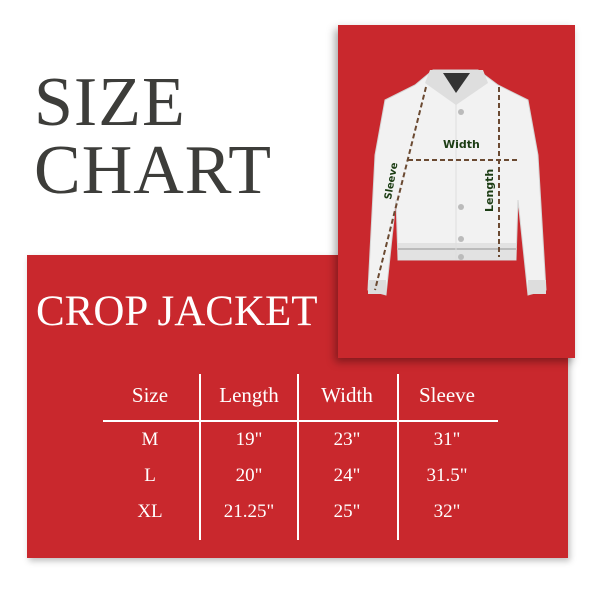  Describe the element at coordinates (249, 395) in the screenshot. I see `column-header: Length` at that location.